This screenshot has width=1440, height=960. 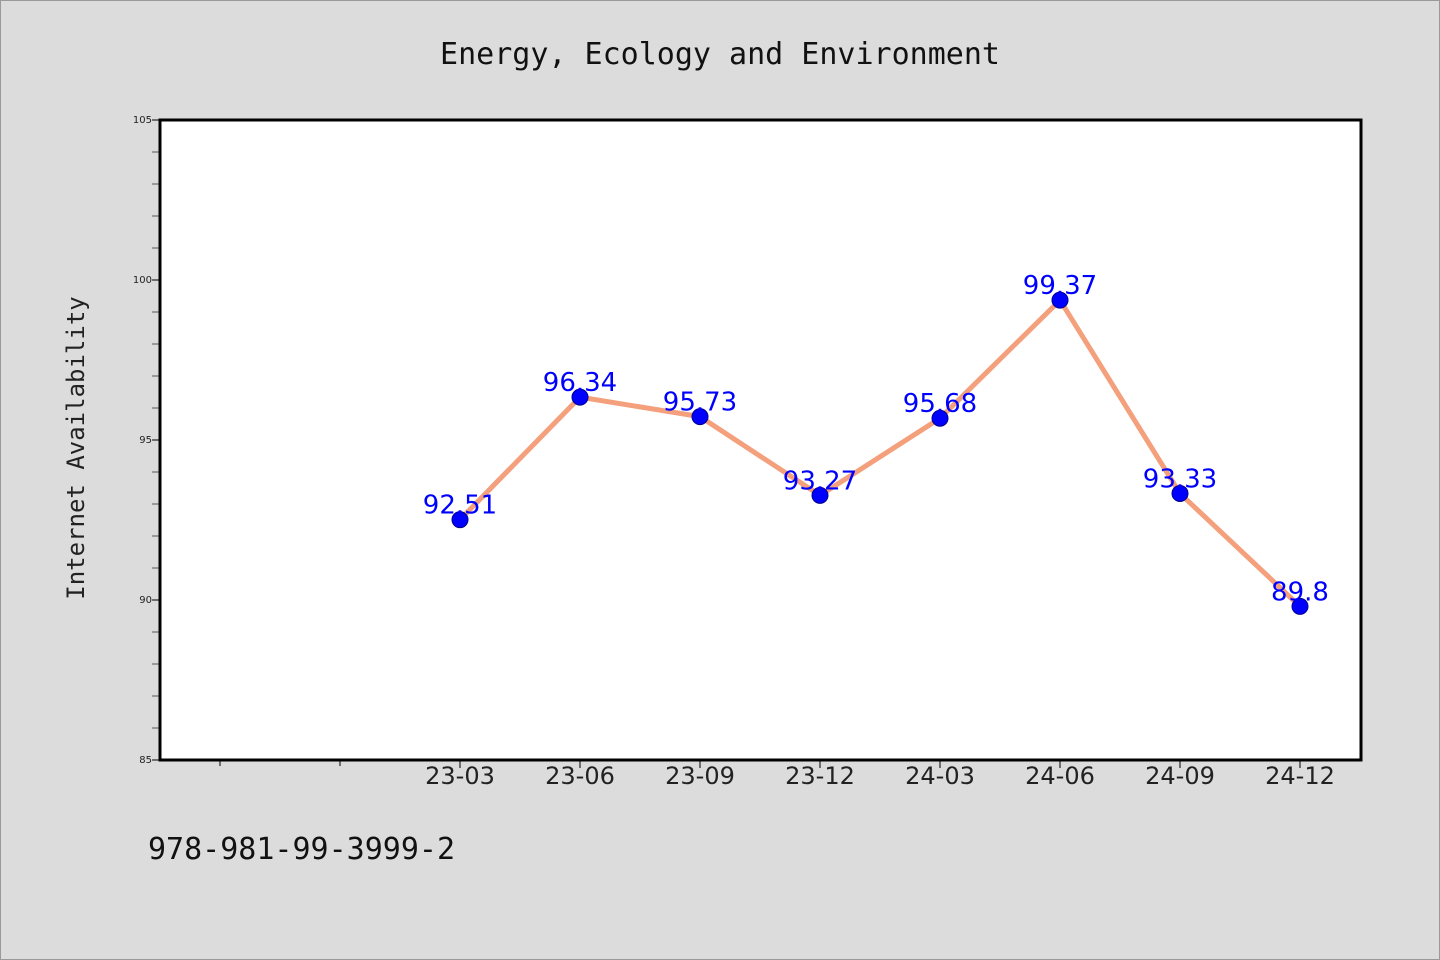 I want to click on x-tick-label: 24-06, so click(x=1060, y=776).